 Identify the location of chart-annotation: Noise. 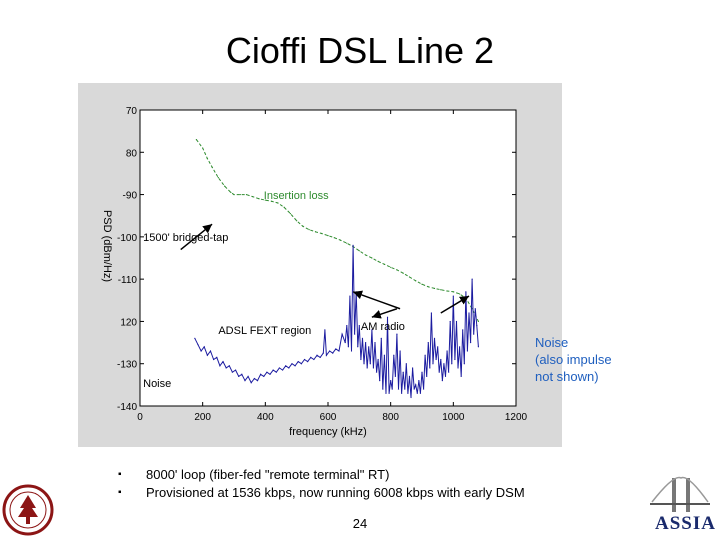
(157, 384).